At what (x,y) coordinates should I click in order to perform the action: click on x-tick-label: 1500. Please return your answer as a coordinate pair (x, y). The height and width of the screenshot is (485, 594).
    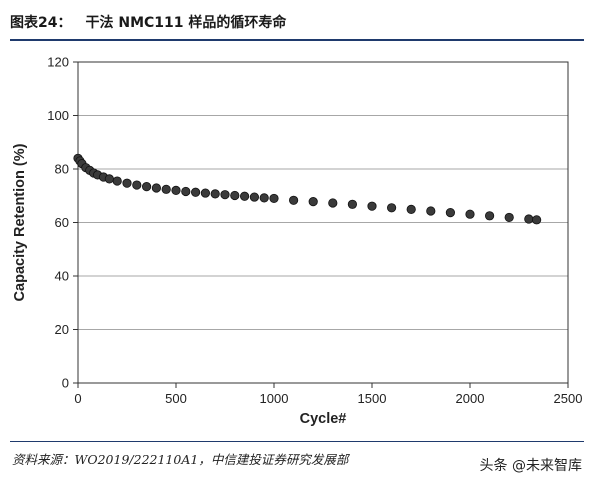
    Looking at the image, I should click on (372, 398).